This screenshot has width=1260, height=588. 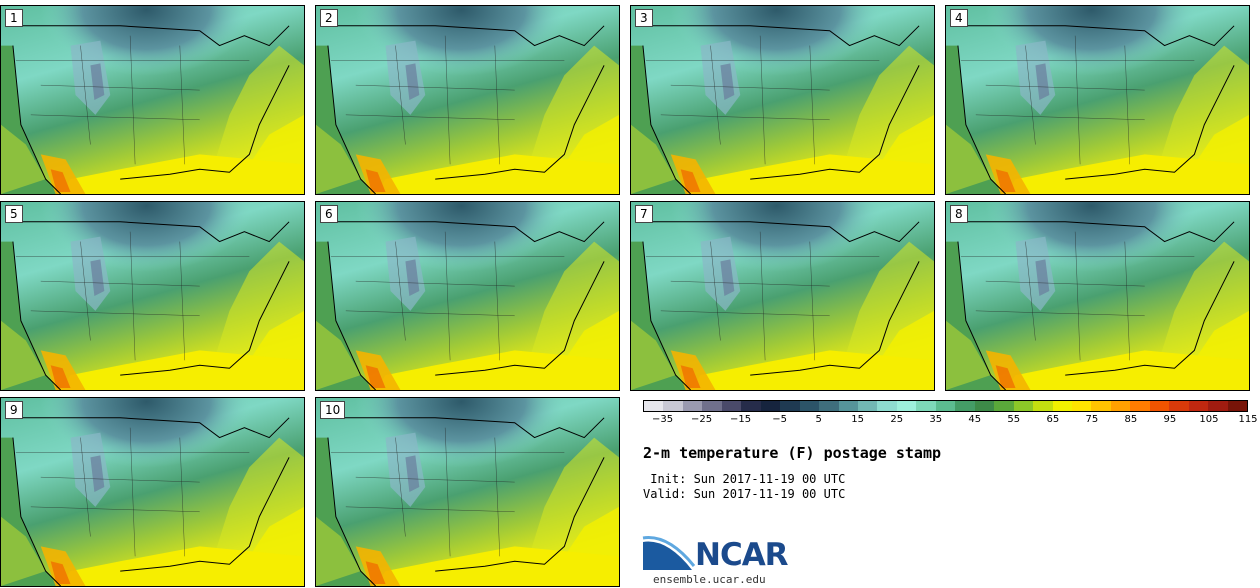 What do you see at coordinates (14, 214) in the screenshot?
I see `member-label: 5` at bounding box center [14, 214].